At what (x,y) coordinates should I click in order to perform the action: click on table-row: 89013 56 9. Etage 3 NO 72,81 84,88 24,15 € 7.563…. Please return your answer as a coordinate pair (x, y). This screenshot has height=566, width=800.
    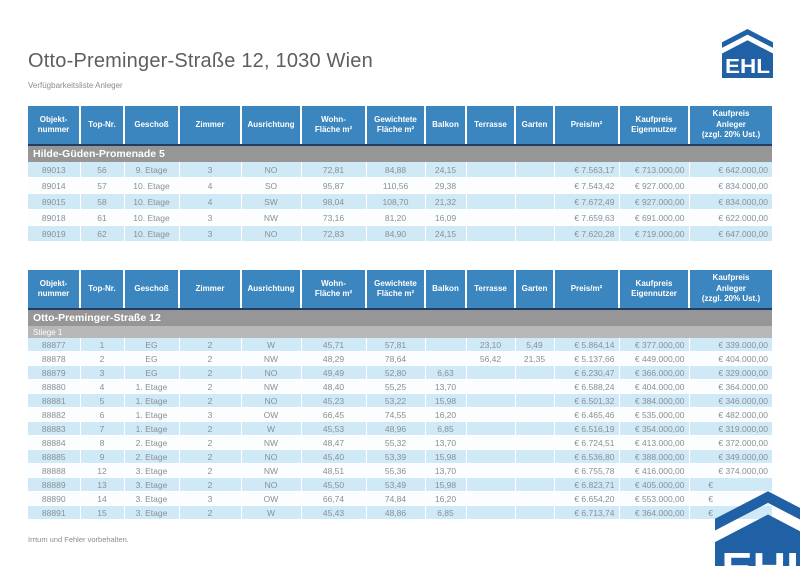
    Looking at the image, I should click on (400, 170).